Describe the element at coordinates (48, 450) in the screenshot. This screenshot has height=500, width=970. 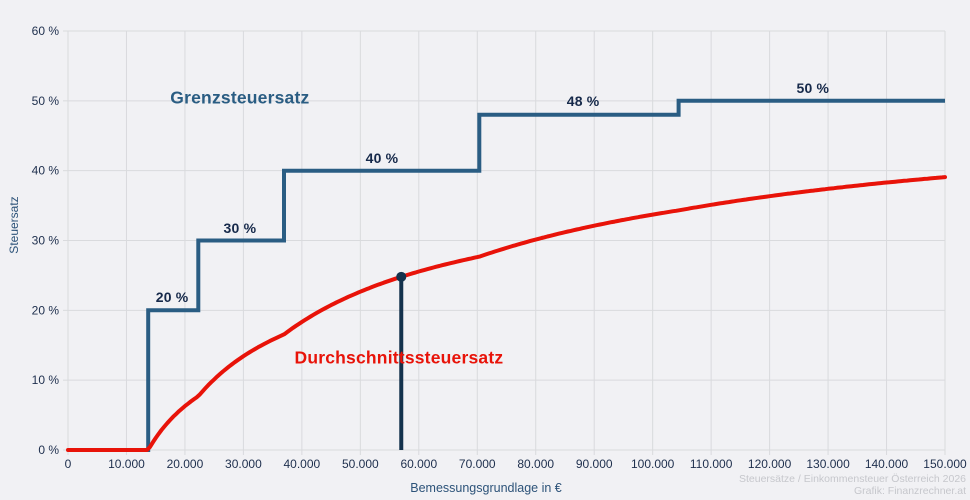
I see `y-tick-label: 0 %` at that location.